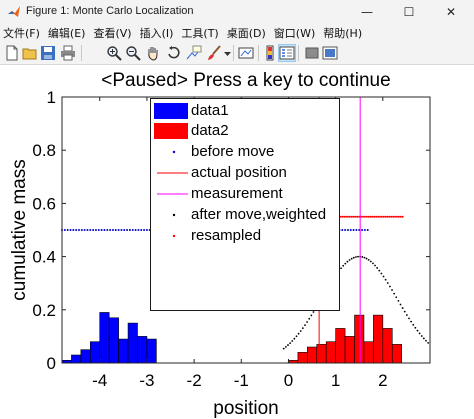  I want to click on y-tick-label: 0.4, so click(44, 257).